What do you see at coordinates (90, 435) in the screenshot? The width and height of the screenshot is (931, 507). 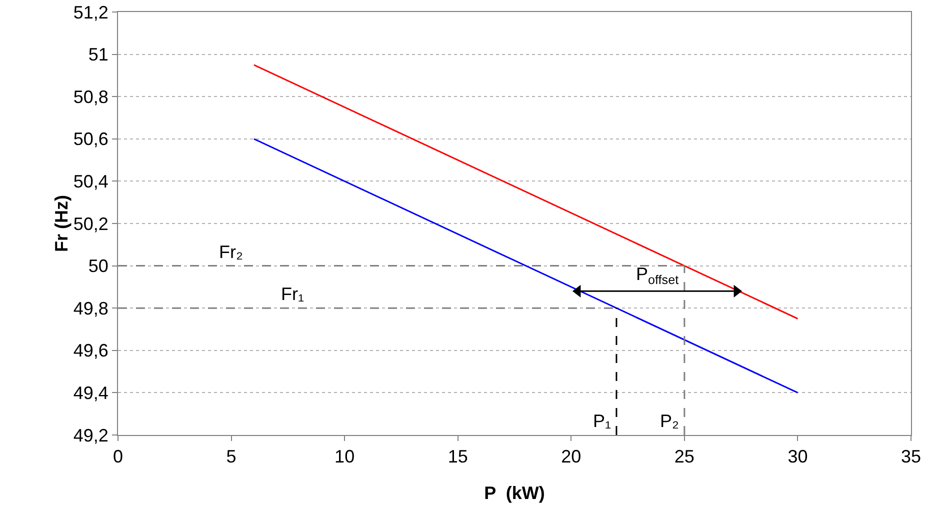 I see `y-tick-label: 49,2` at bounding box center [90, 435].